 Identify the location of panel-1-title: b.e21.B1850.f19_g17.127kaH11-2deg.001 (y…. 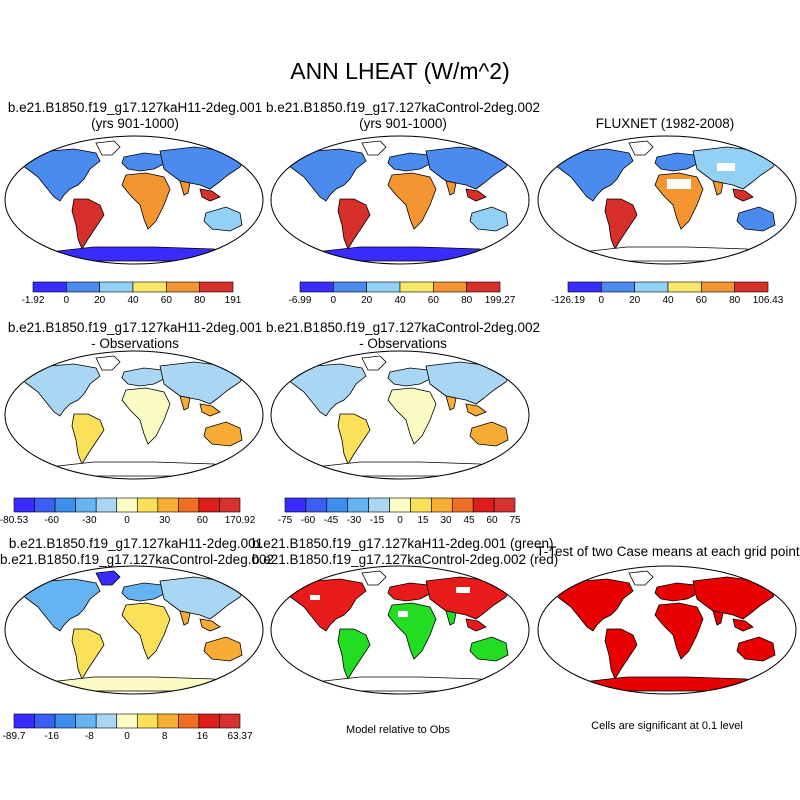
(135, 116).